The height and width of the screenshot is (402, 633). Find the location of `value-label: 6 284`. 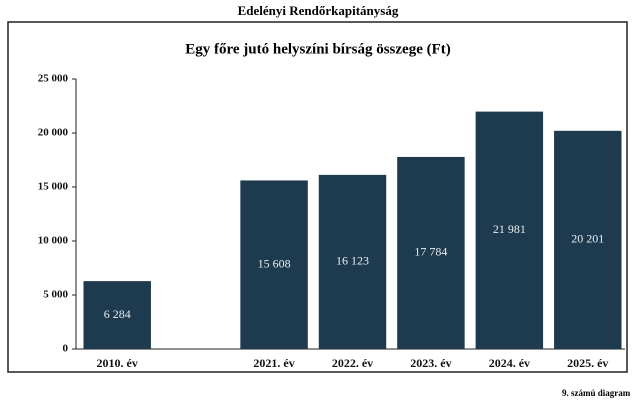

value-label: 6 284 is located at coordinates (117, 314).